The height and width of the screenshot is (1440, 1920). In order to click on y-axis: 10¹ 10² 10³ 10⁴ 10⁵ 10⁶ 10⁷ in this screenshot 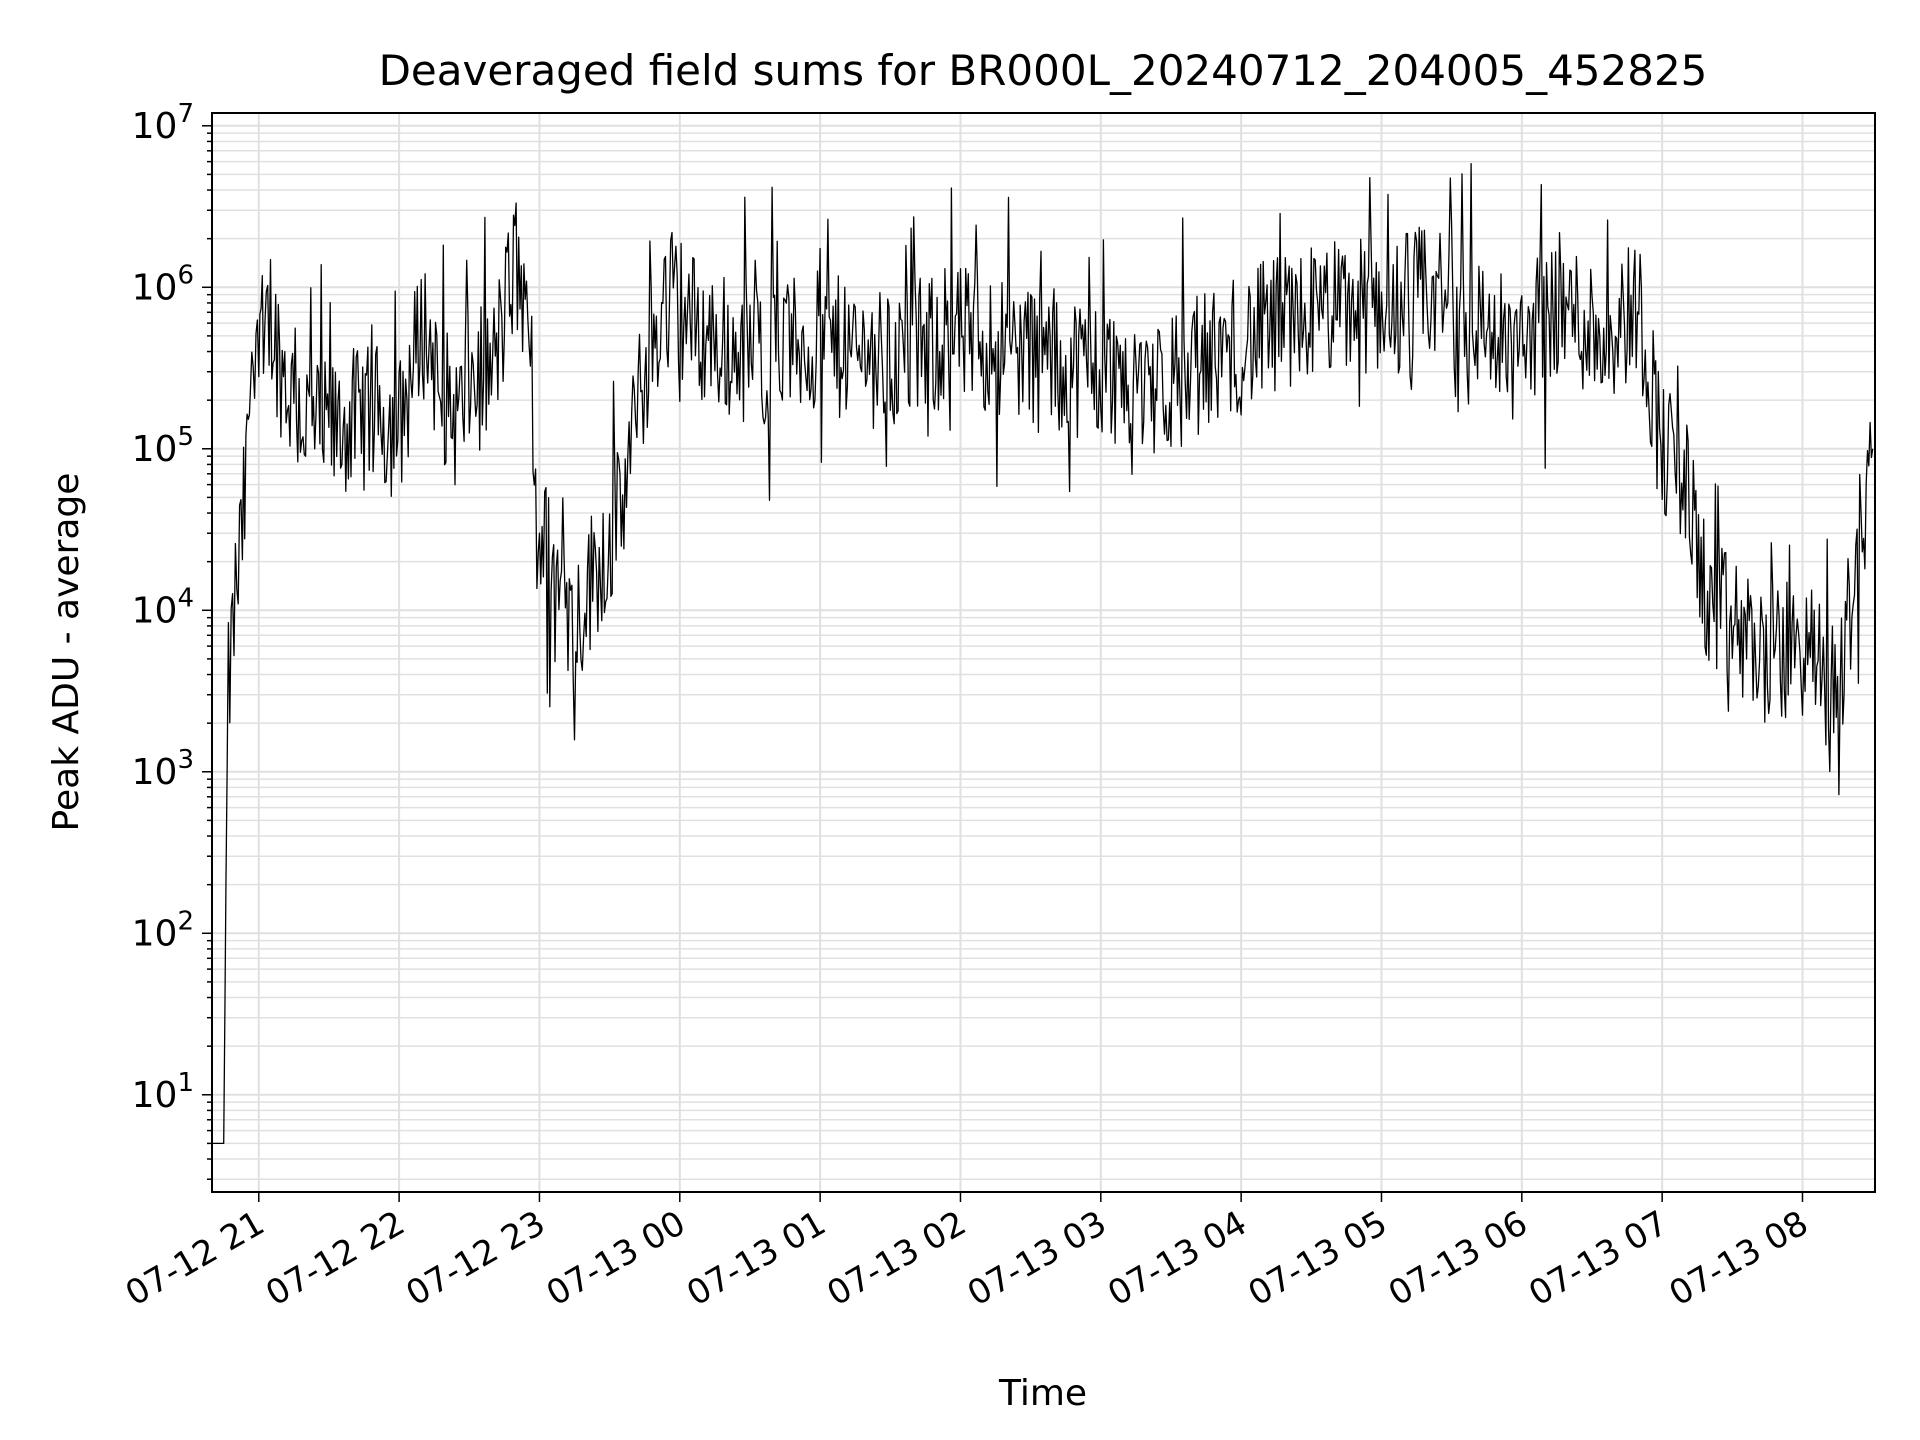, I will do `click(172, 639)`.